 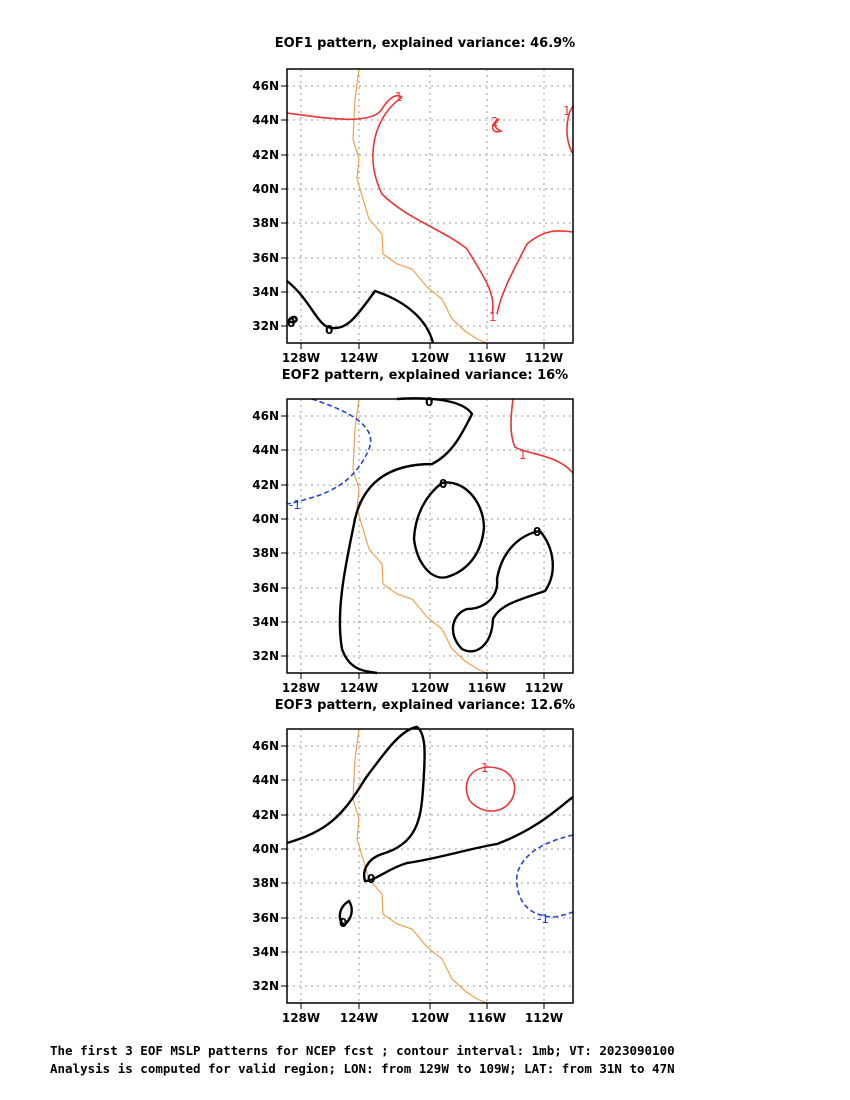 I want to click on panel-1-title: EOF1 pattern, explained variance: 46.9%, so click(x=425, y=43).